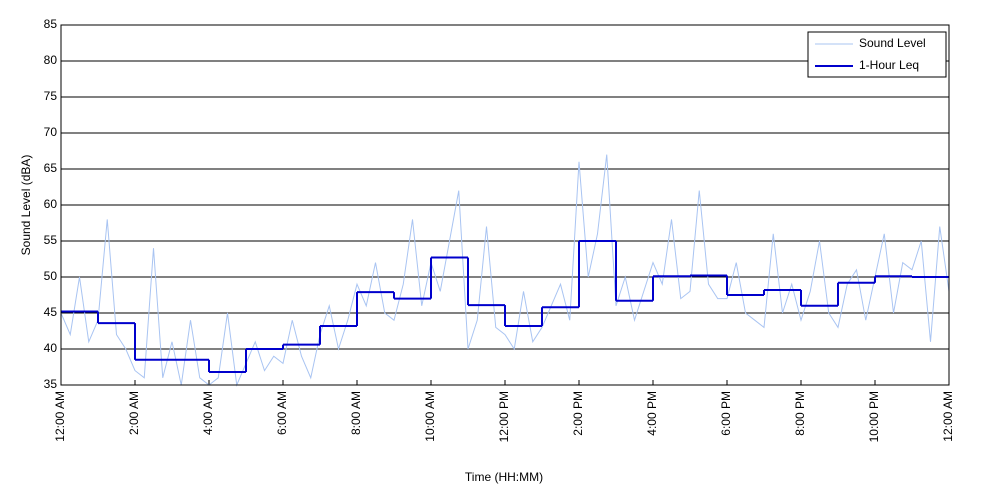  What do you see at coordinates (208, 413) in the screenshot?
I see `x-tick-label: 4:00 AM` at bounding box center [208, 413].